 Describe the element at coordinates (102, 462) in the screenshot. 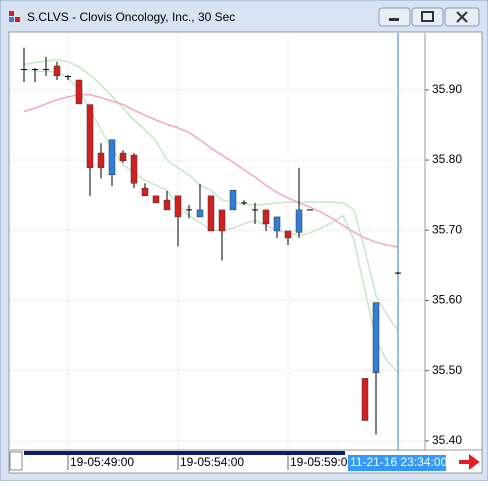

I see `x-tick-label: 19-05:49:00` at that location.